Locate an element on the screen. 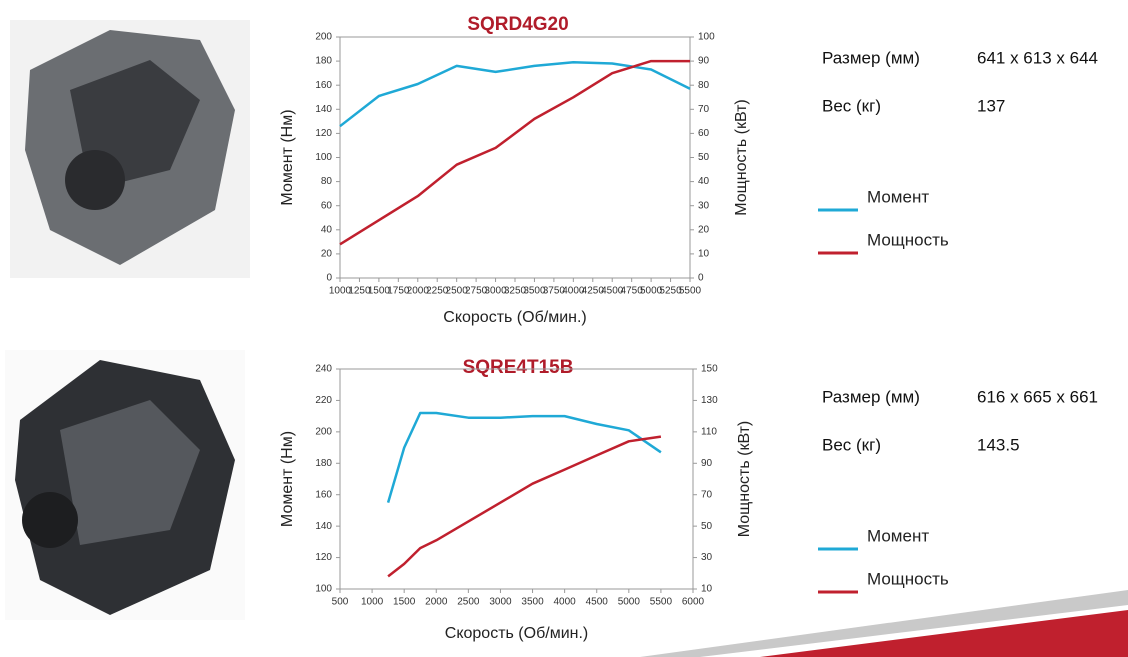  y2-tick-label: 60 is located at coordinates (704, 133).